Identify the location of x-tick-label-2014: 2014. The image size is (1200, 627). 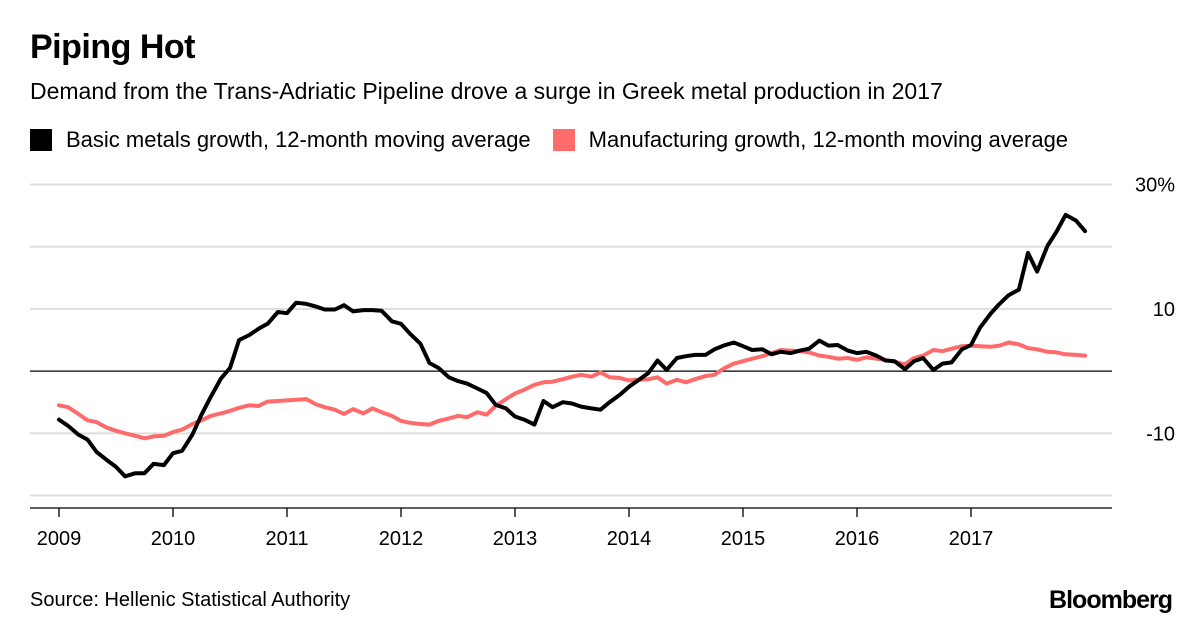
(629, 539).